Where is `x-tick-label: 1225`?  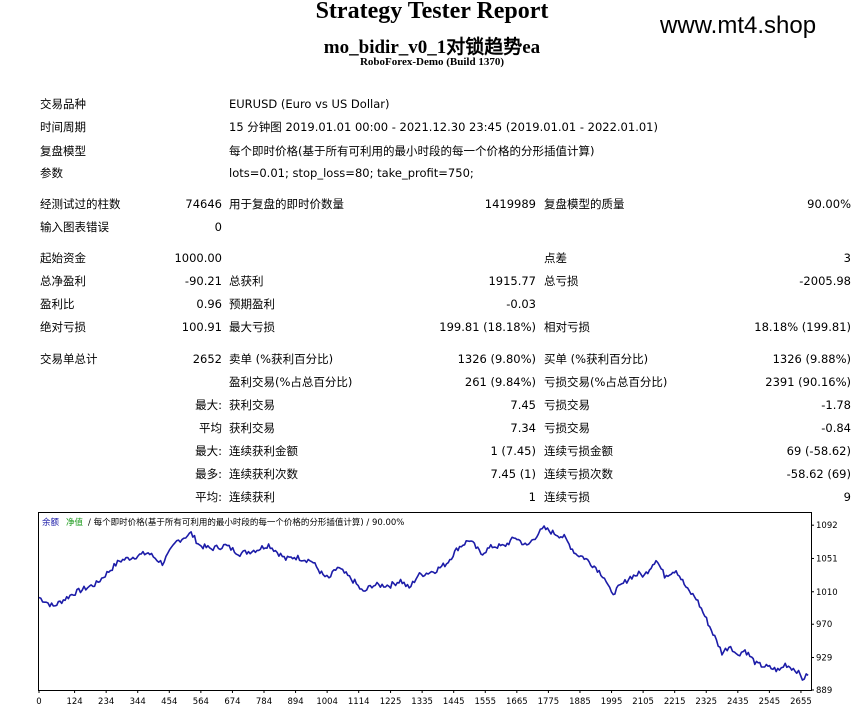 x-tick-label: 1225 is located at coordinates (391, 702).